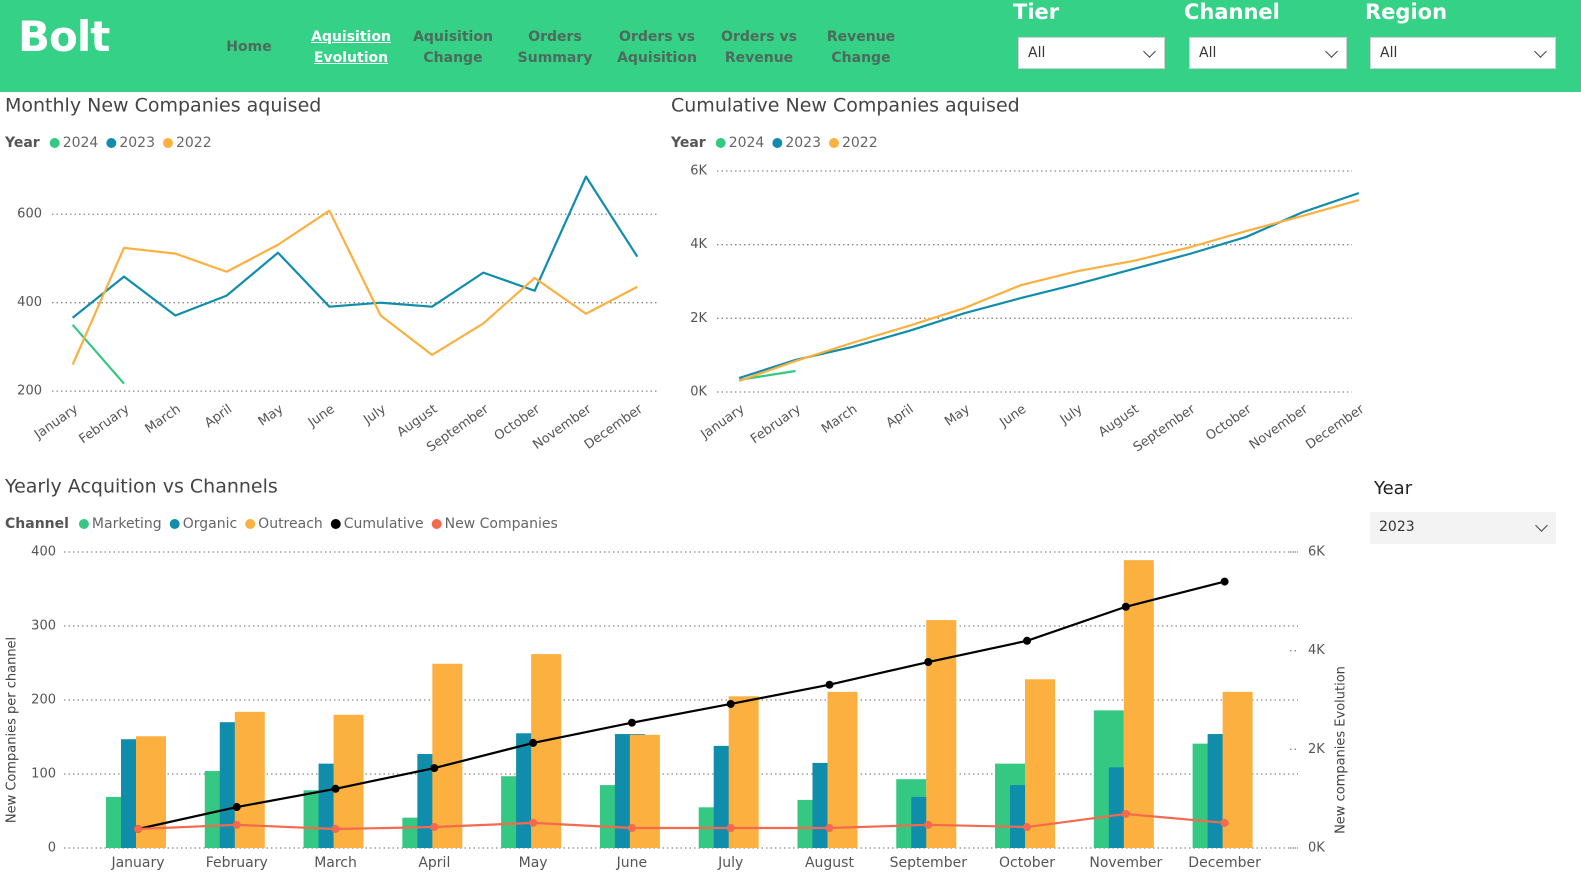 The height and width of the screenshot is (889, 1581). Describe the element at coordinates (163, 419) in the screenshot. I see `x-tick-label: March` at that location.